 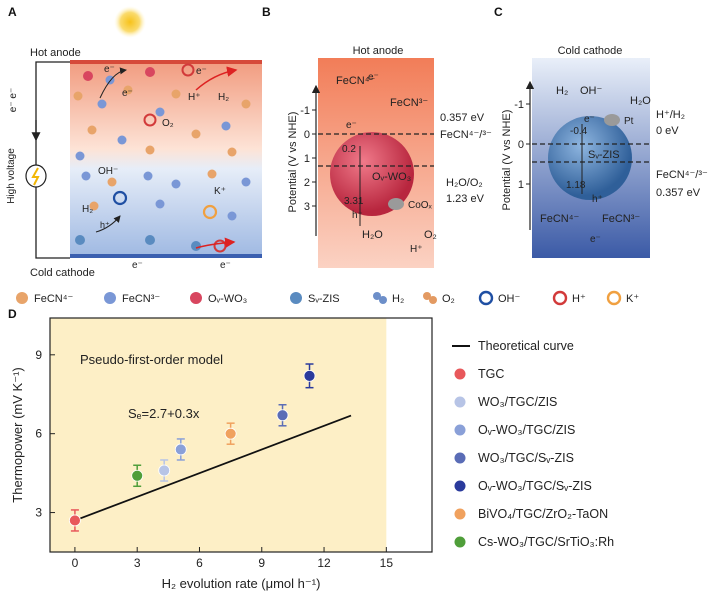 I want to click on c-material: Sᵥ-ZIS, so click(x=604, y=155).